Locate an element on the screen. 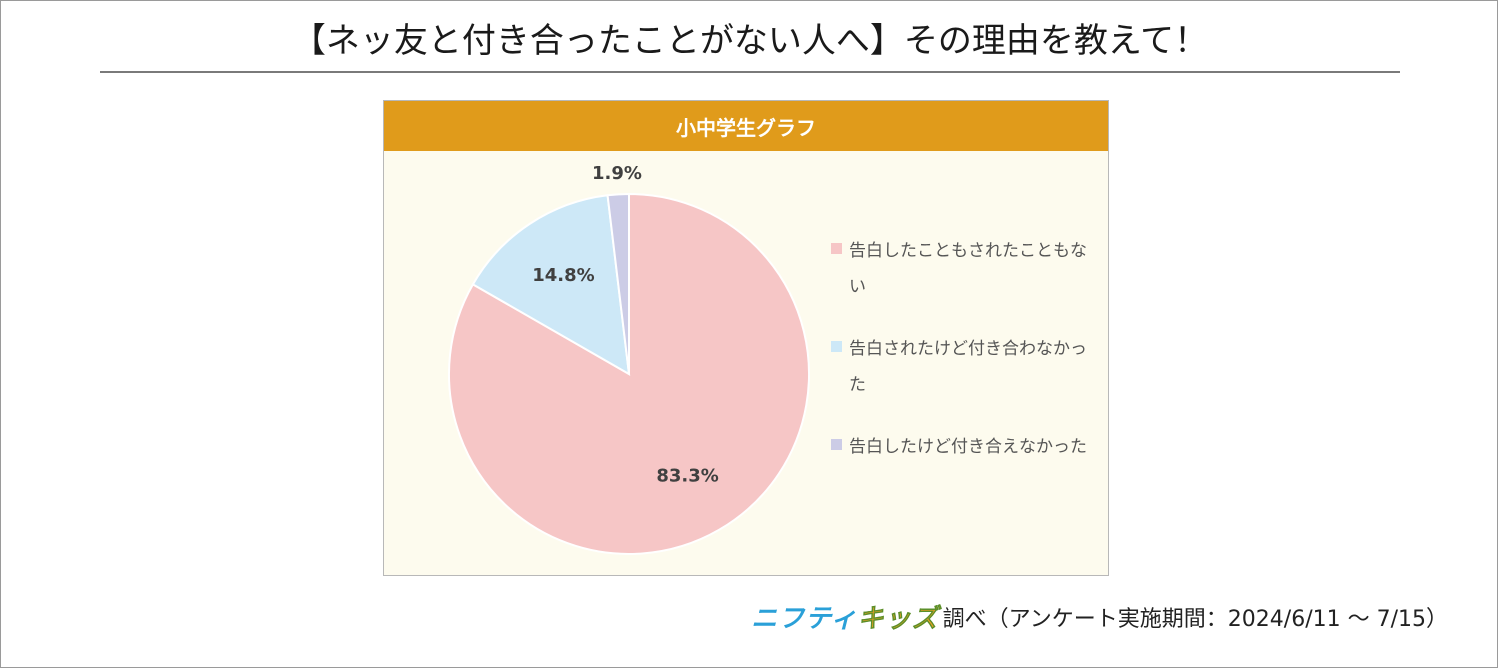 This screenshot has height=670, width=1500. pie-chart: 83.3% 14.8% 1.9% is located at coordinates (629, 359).